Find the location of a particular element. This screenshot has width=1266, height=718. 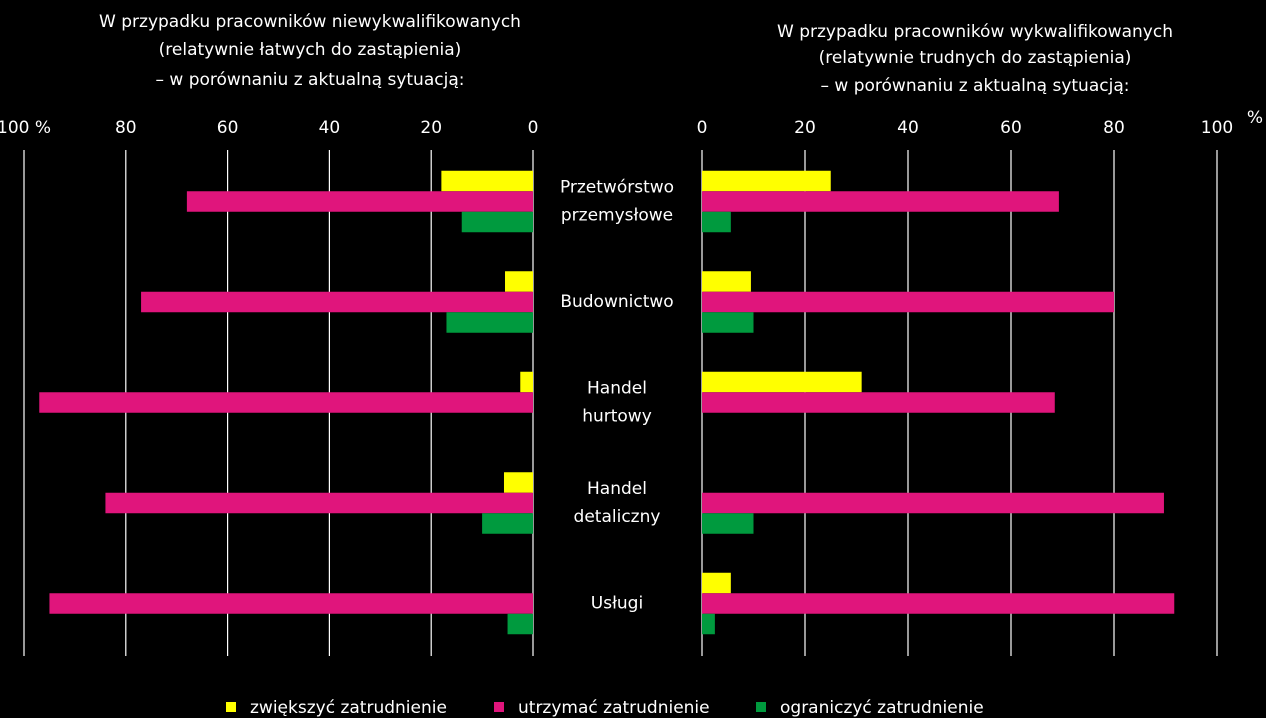

legend-label: utrzymać zatrudnienie is located at coordinates (614, 708).